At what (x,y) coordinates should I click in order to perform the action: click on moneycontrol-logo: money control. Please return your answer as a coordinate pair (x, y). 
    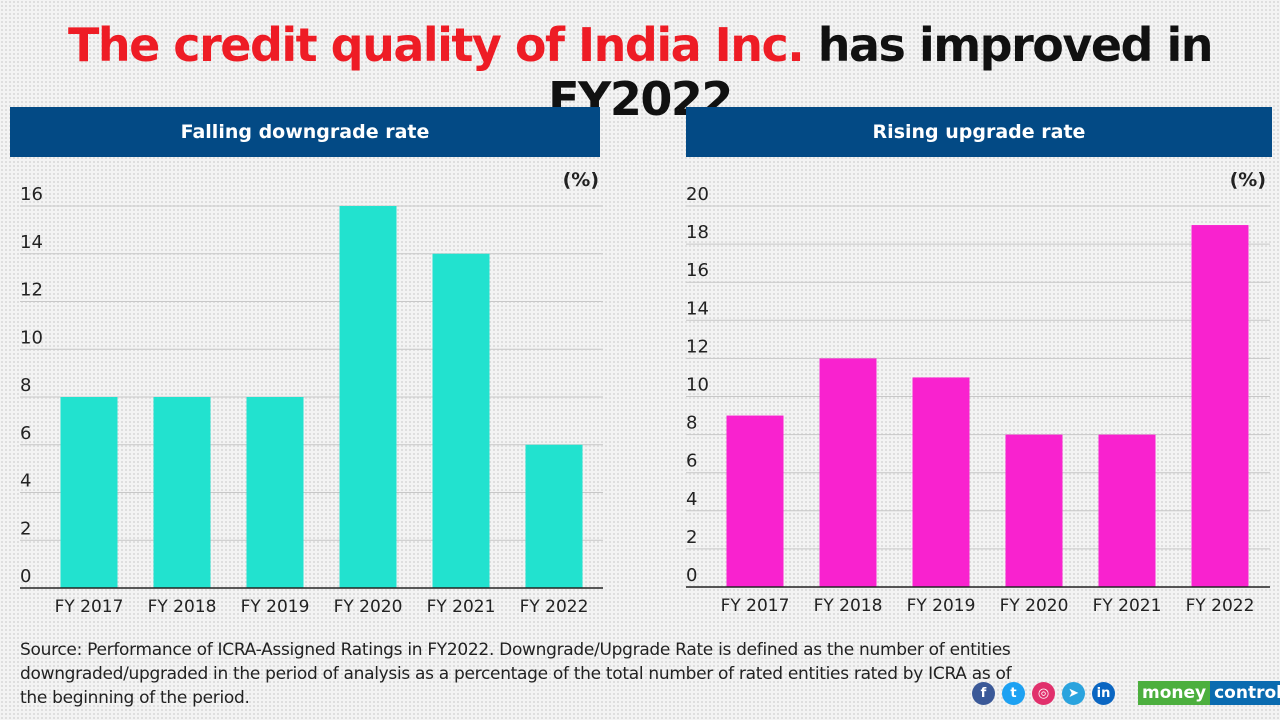
    Looking at the image, I should click on (1209, 693).